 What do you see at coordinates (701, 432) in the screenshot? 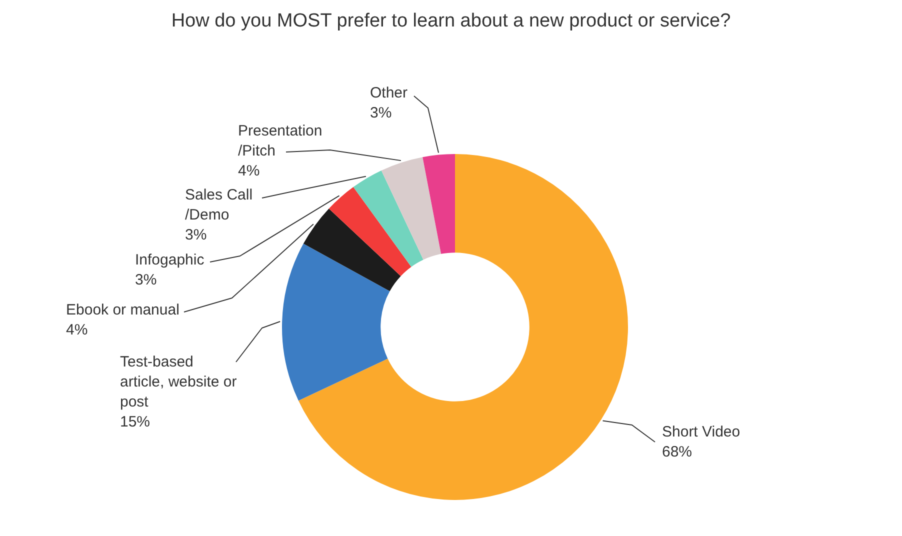
I see `slice-label: Short Video` at bounding box center [701, 432].